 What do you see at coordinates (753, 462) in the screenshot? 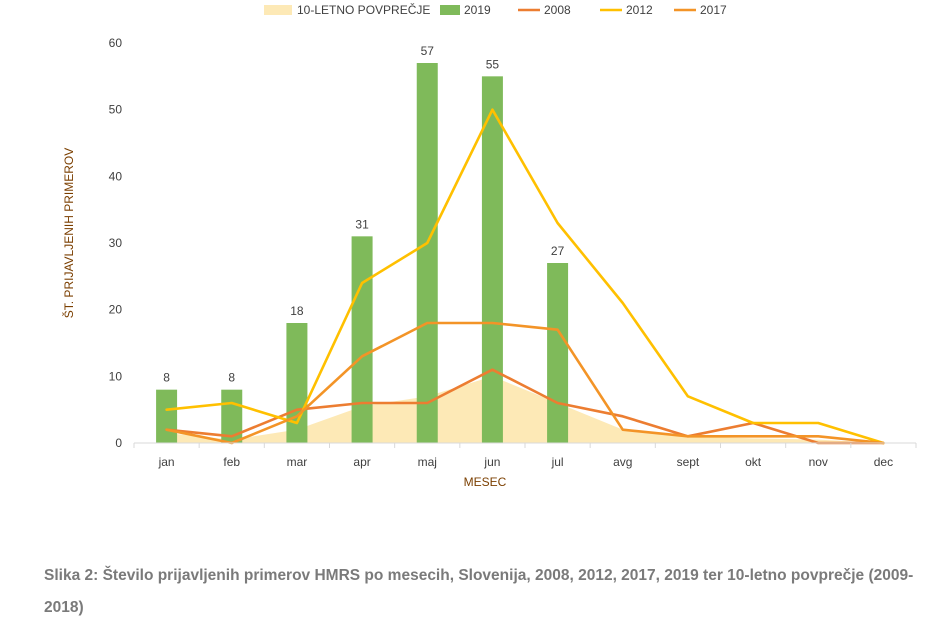
I see `x-tick-label: okt` at bounding box center [753, 462].